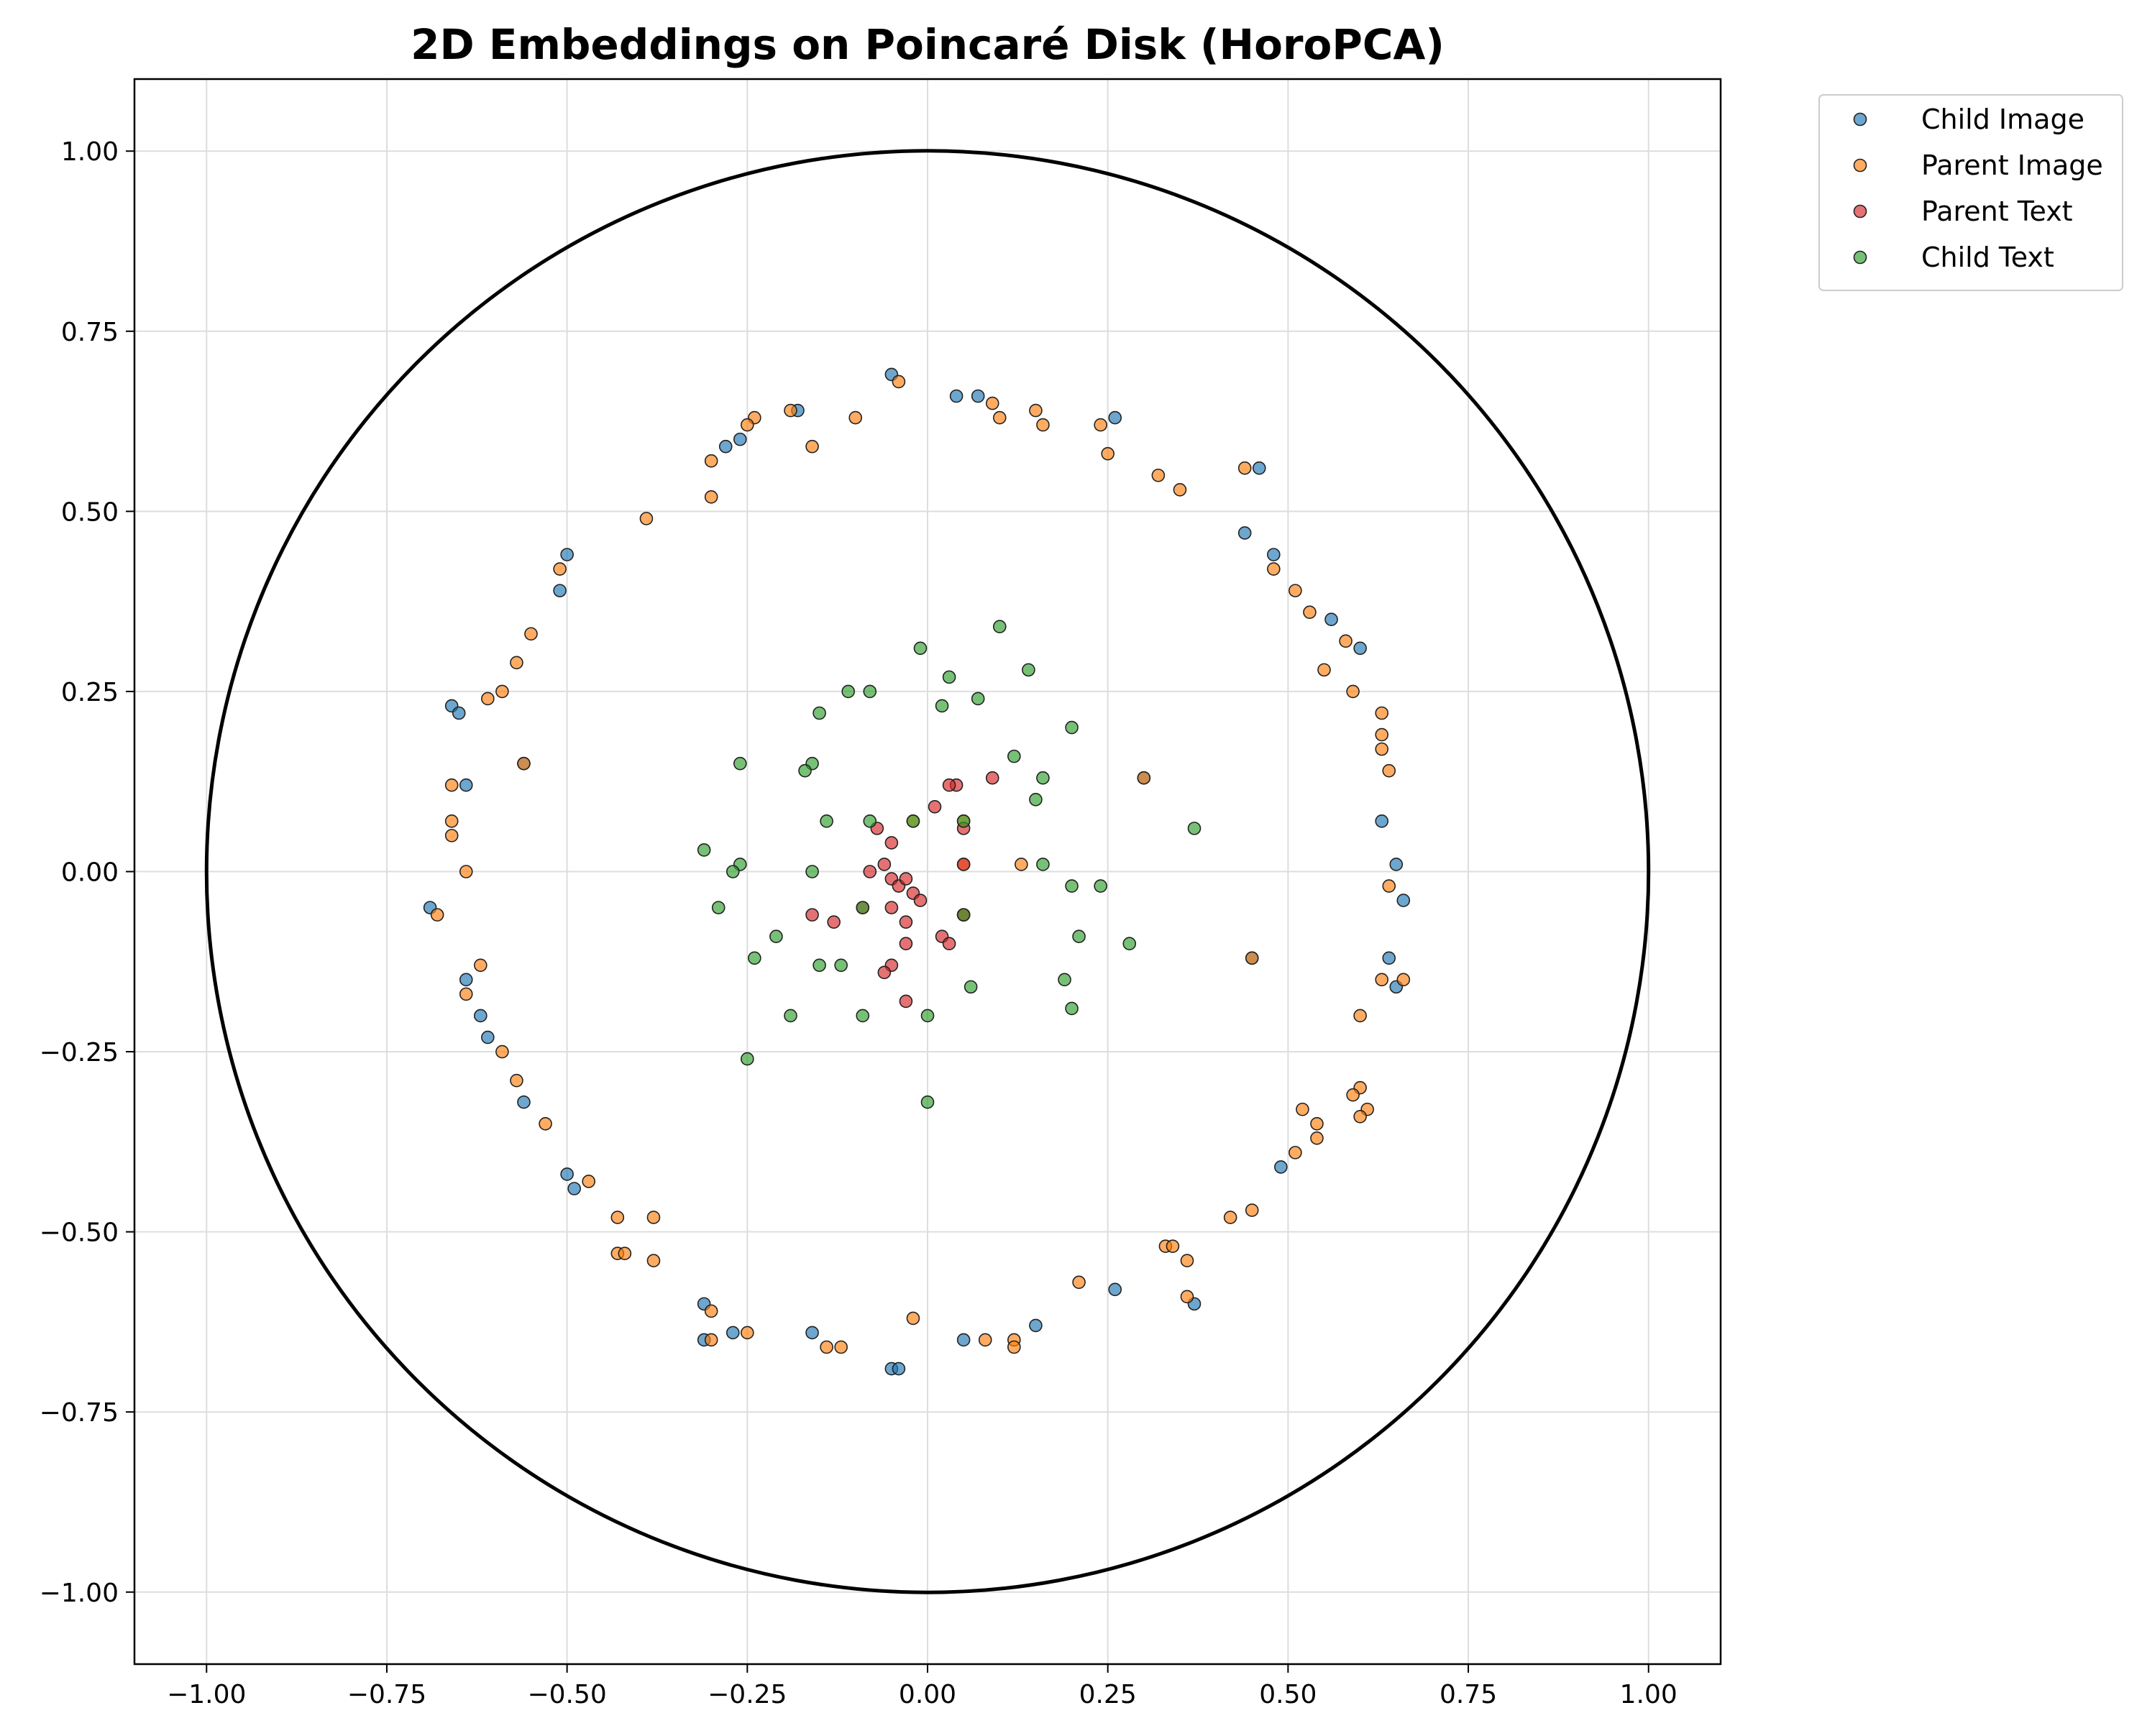 This screenshot has width=2142, height=1736. What do you see at coordinates (949, 864) in the screenshot?
I see `series-child-text` at bounding box center [949, 864].